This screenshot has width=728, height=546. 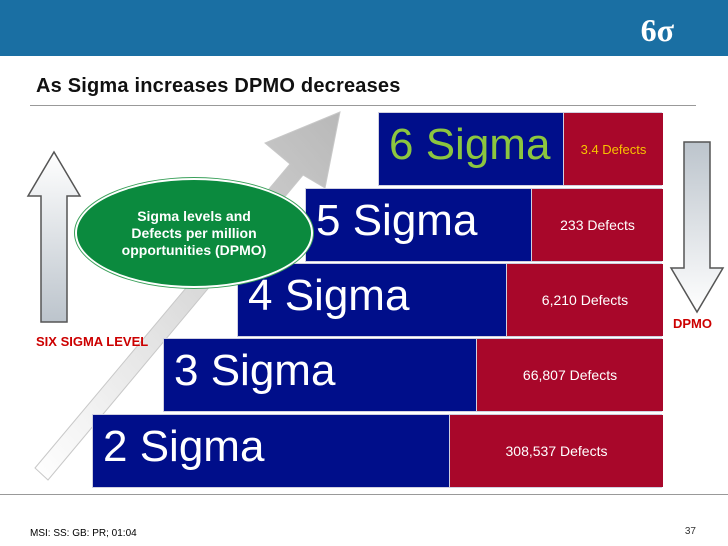 What do you see at coordinates (255, 370) in the screenshot?
I see `sigma-level-label: 3 Sigma` at bounding box center [255, 370].